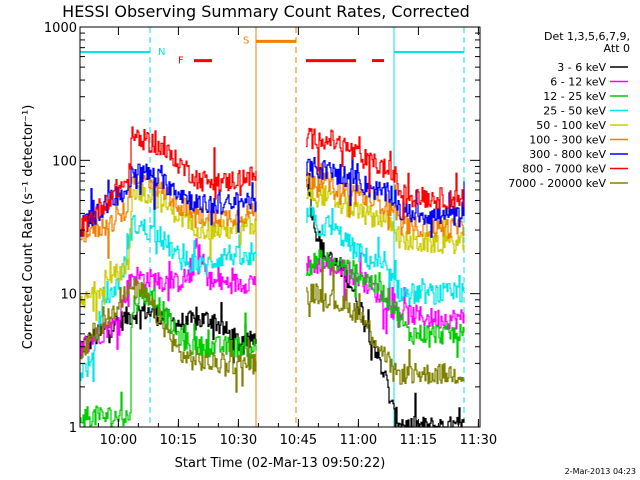 Image resolution: width=640 pixels, height=480 pixels. I want to click on x-axis-label: Start Time (02-Mar-13 09:50:22), so click(280, 463).